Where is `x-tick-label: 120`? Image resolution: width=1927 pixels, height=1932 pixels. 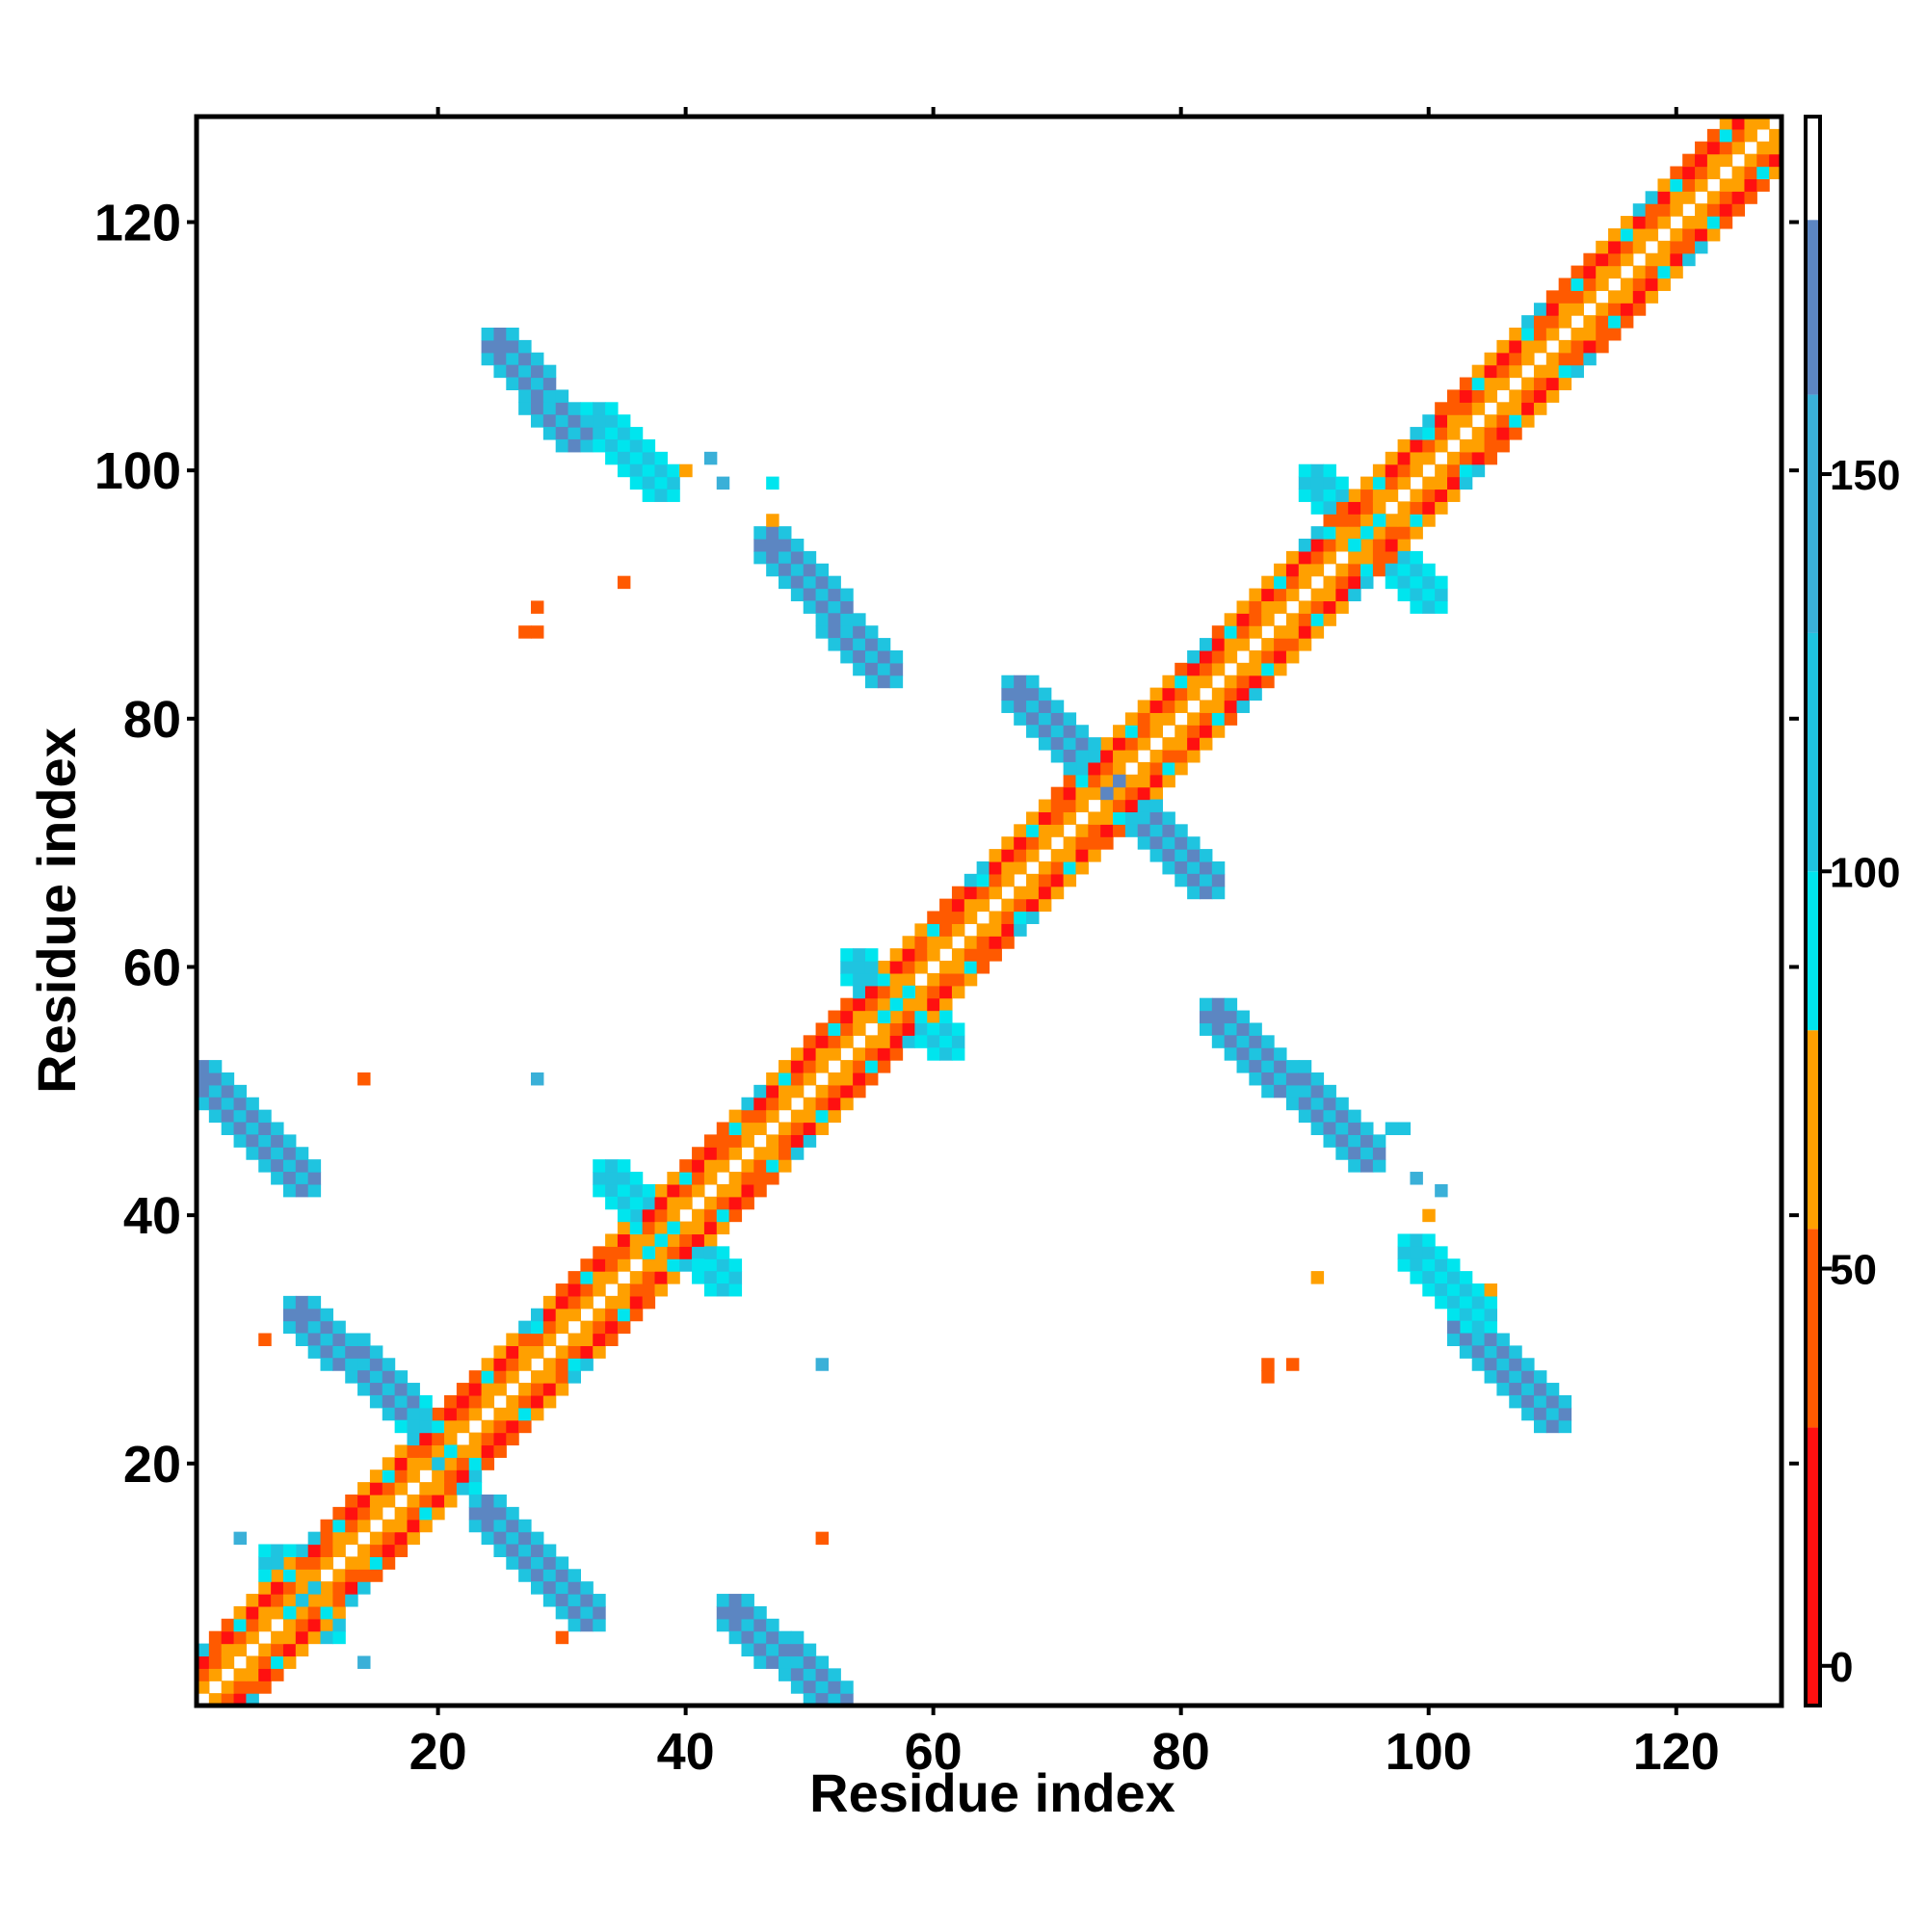
x-tick-label: 120 is located at coordinates (1677, 1752).